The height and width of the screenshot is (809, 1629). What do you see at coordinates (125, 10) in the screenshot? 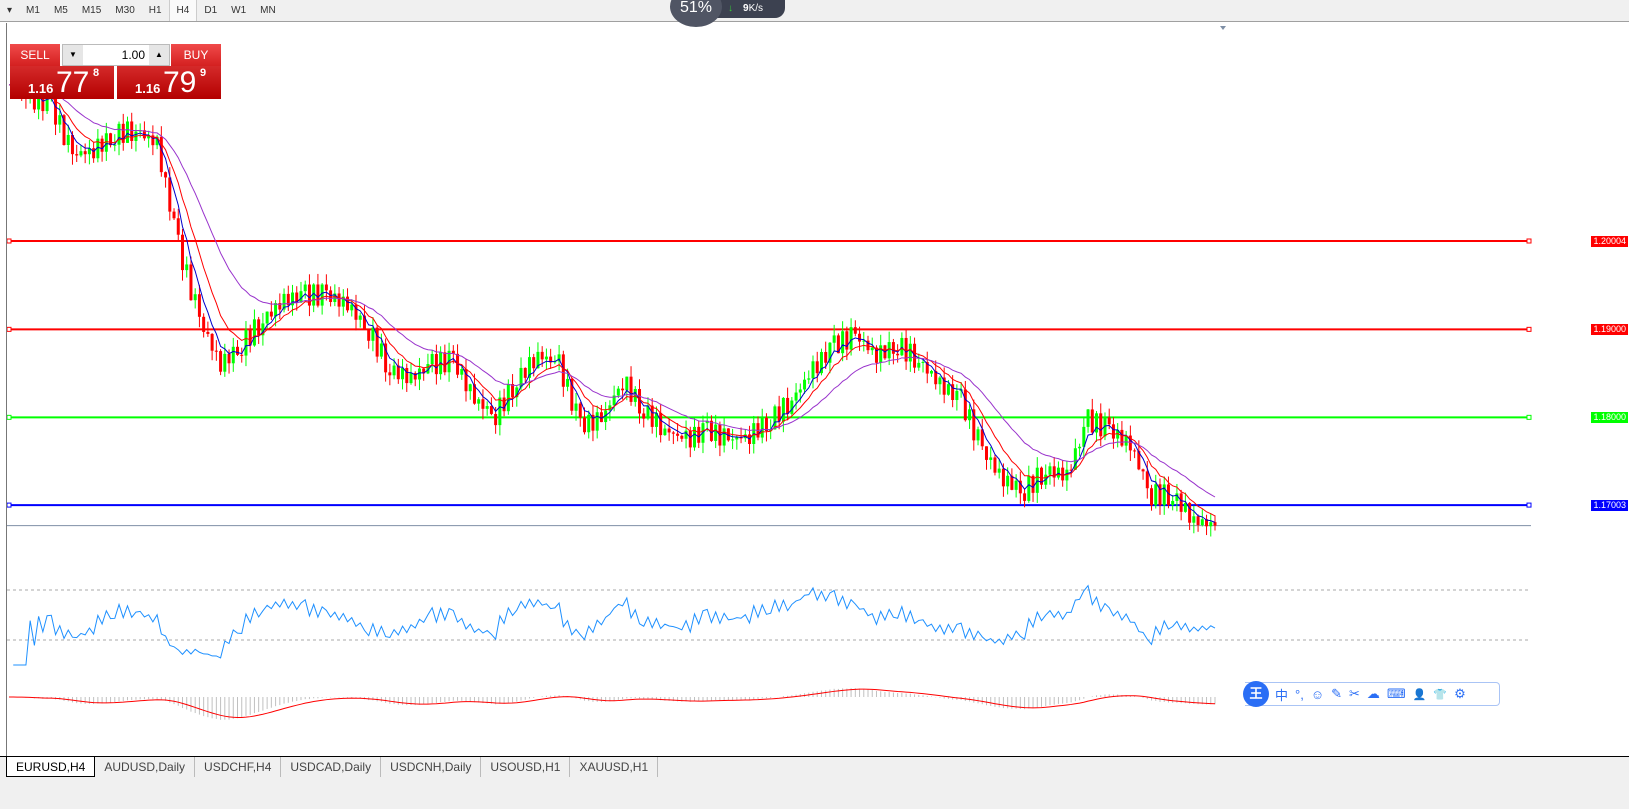
I see `timeframe-m30: M30` at bounding box center [125, 10].